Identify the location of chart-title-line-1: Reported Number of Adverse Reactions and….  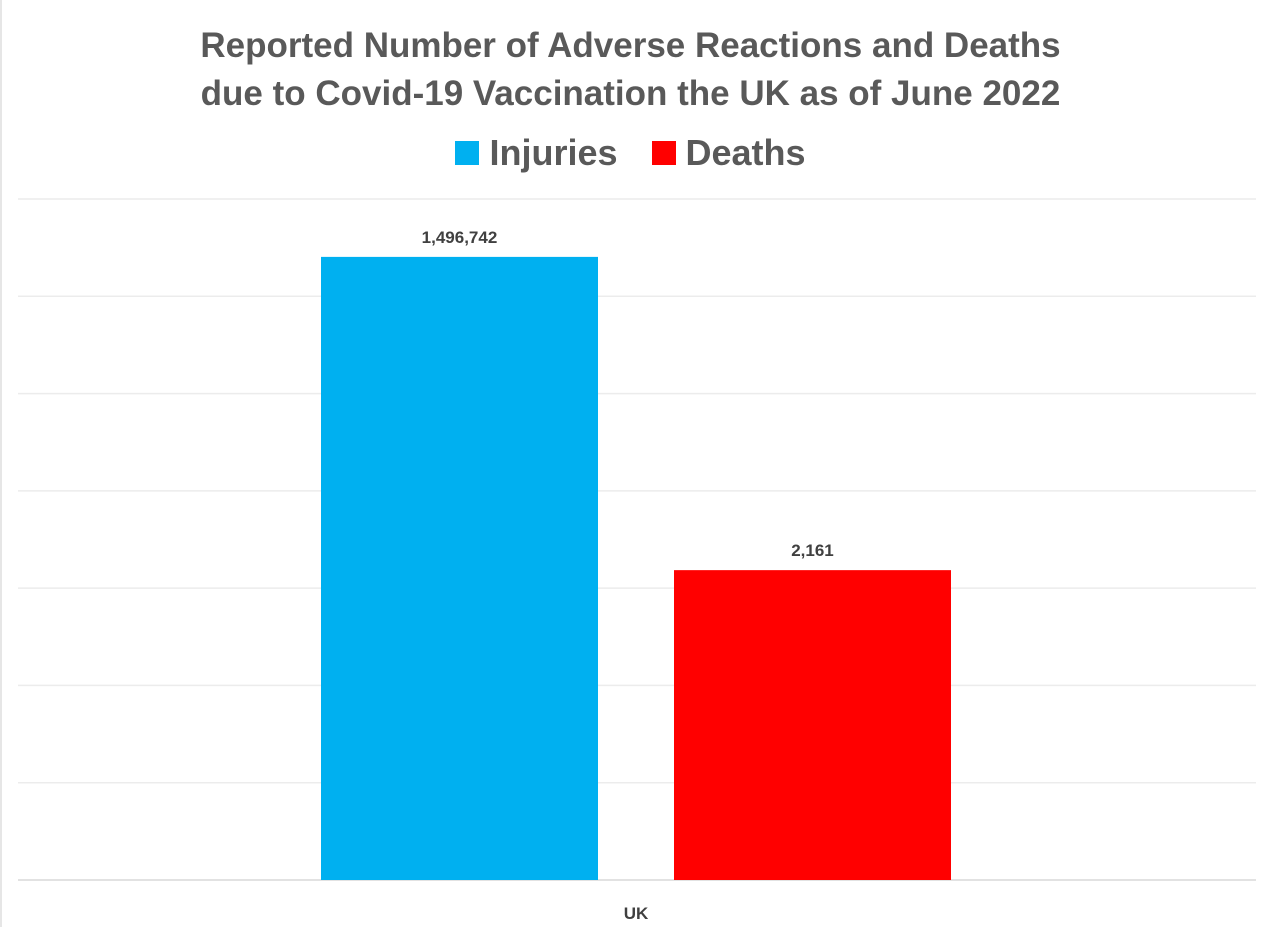
(630, 45).